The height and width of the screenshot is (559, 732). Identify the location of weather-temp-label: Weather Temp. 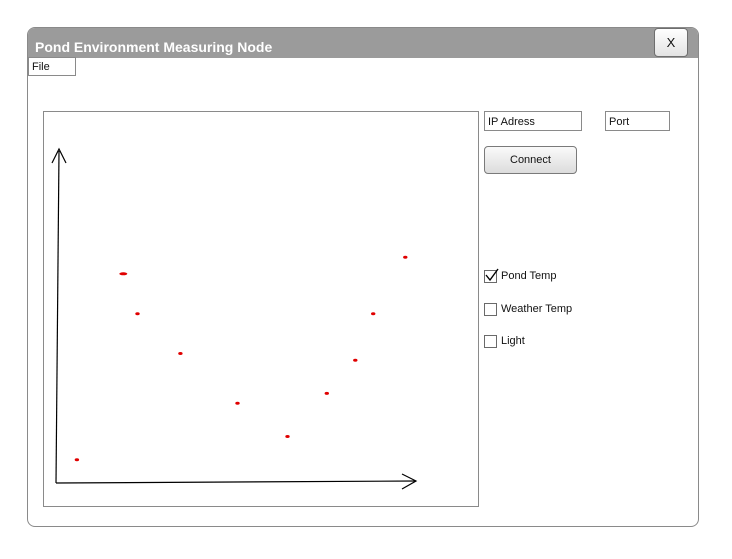
(537, 309).